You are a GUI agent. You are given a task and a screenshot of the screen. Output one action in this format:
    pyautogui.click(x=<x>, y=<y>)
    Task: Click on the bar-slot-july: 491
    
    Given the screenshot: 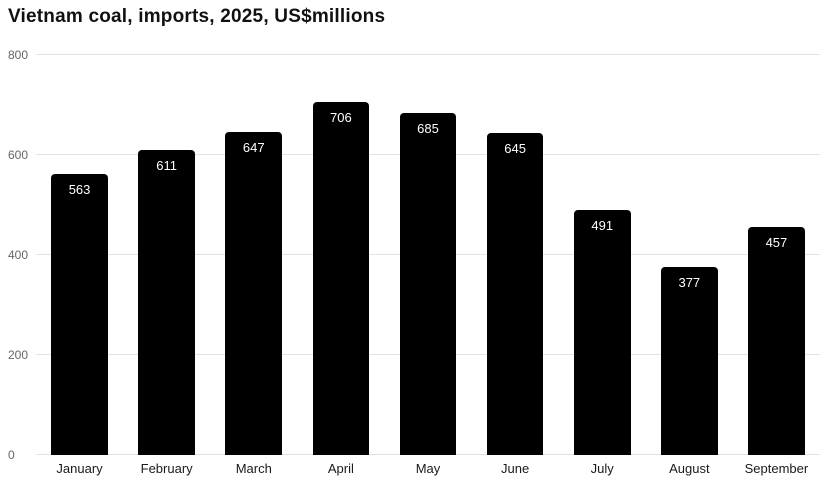 What is the action you would take?
    pyautogui.click(x=602, y=255)
    